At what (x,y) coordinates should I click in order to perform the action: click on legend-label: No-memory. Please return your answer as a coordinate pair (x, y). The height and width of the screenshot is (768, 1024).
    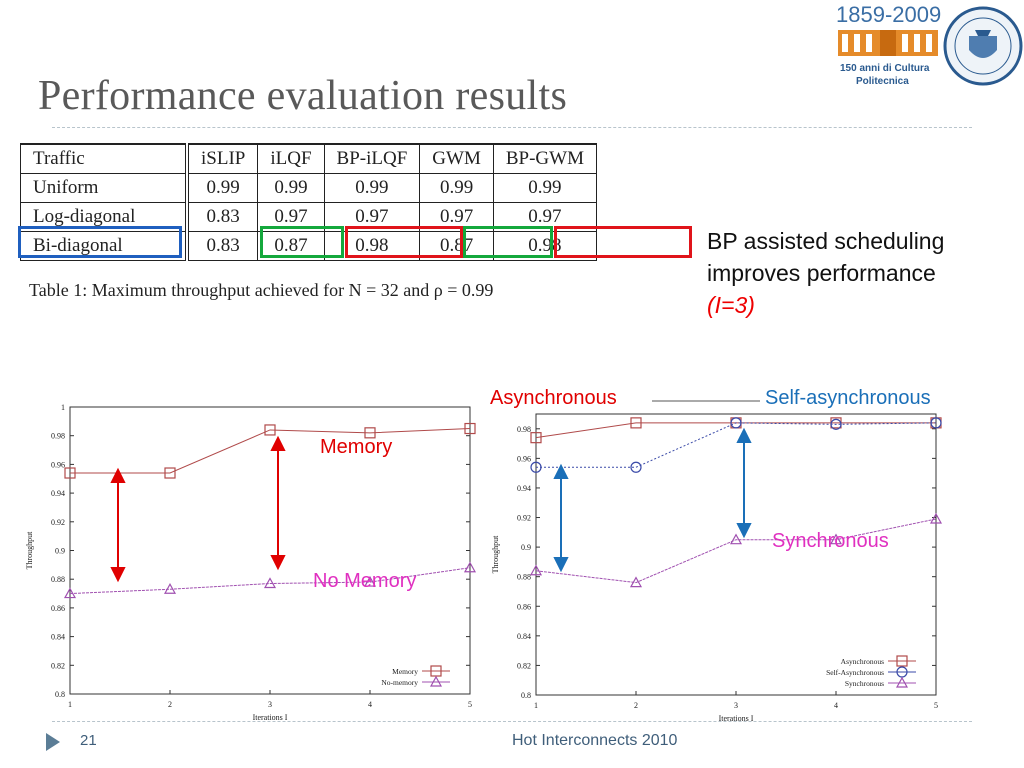
    Looking at the image, I should click on (399, 682).